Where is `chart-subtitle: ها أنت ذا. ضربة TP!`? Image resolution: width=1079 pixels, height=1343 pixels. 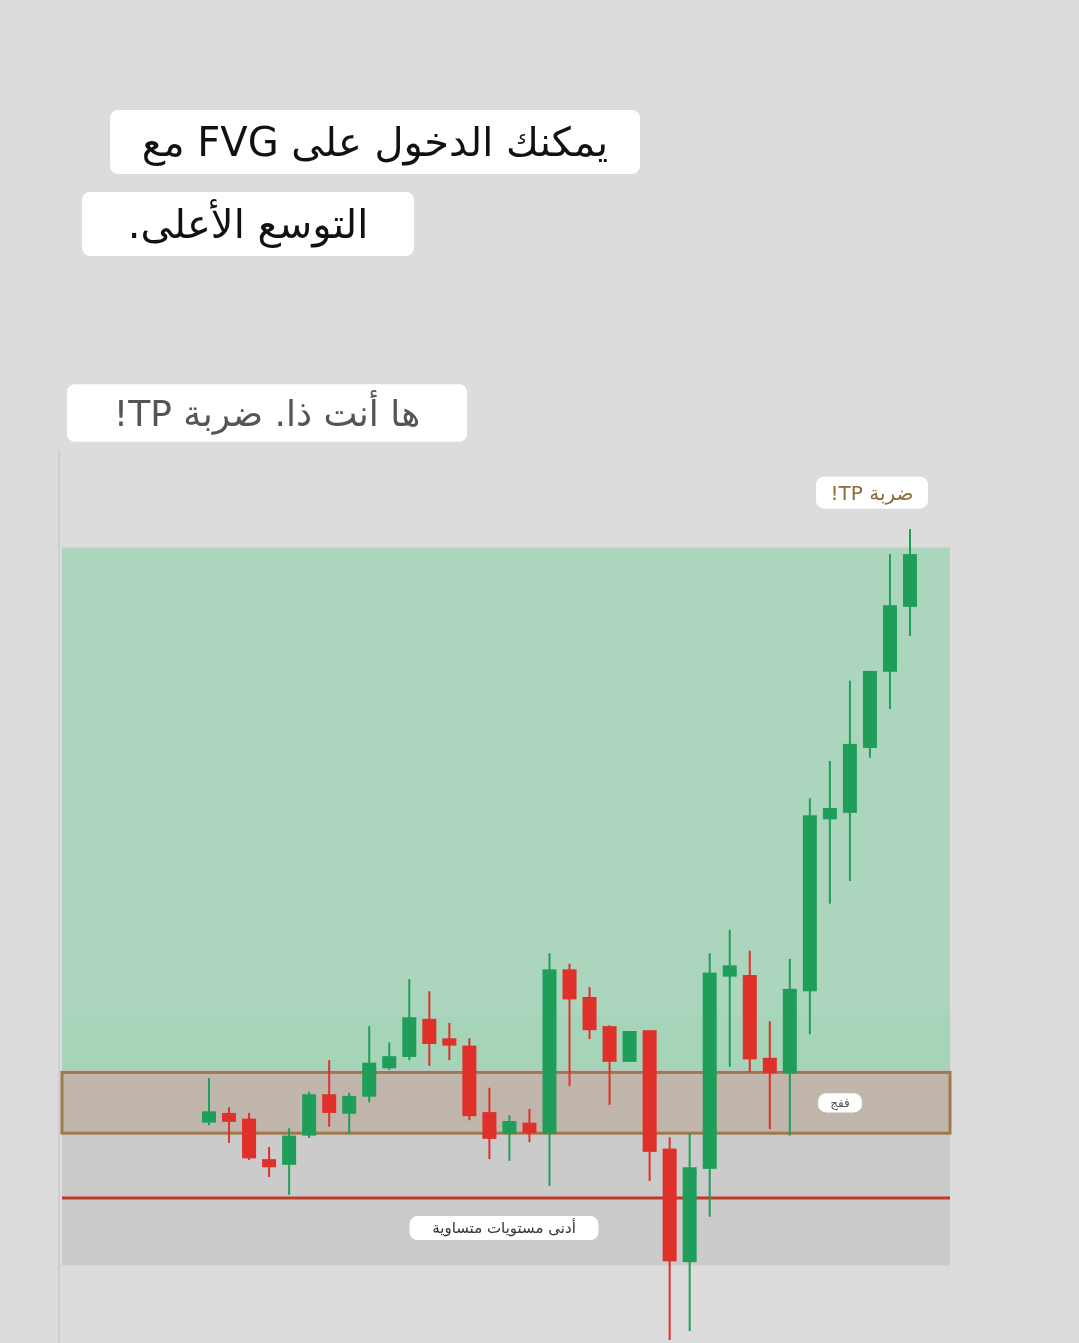
chart-subtitle: ها أنت ذا. ضربة TP! is located at coordinates (267, 412).